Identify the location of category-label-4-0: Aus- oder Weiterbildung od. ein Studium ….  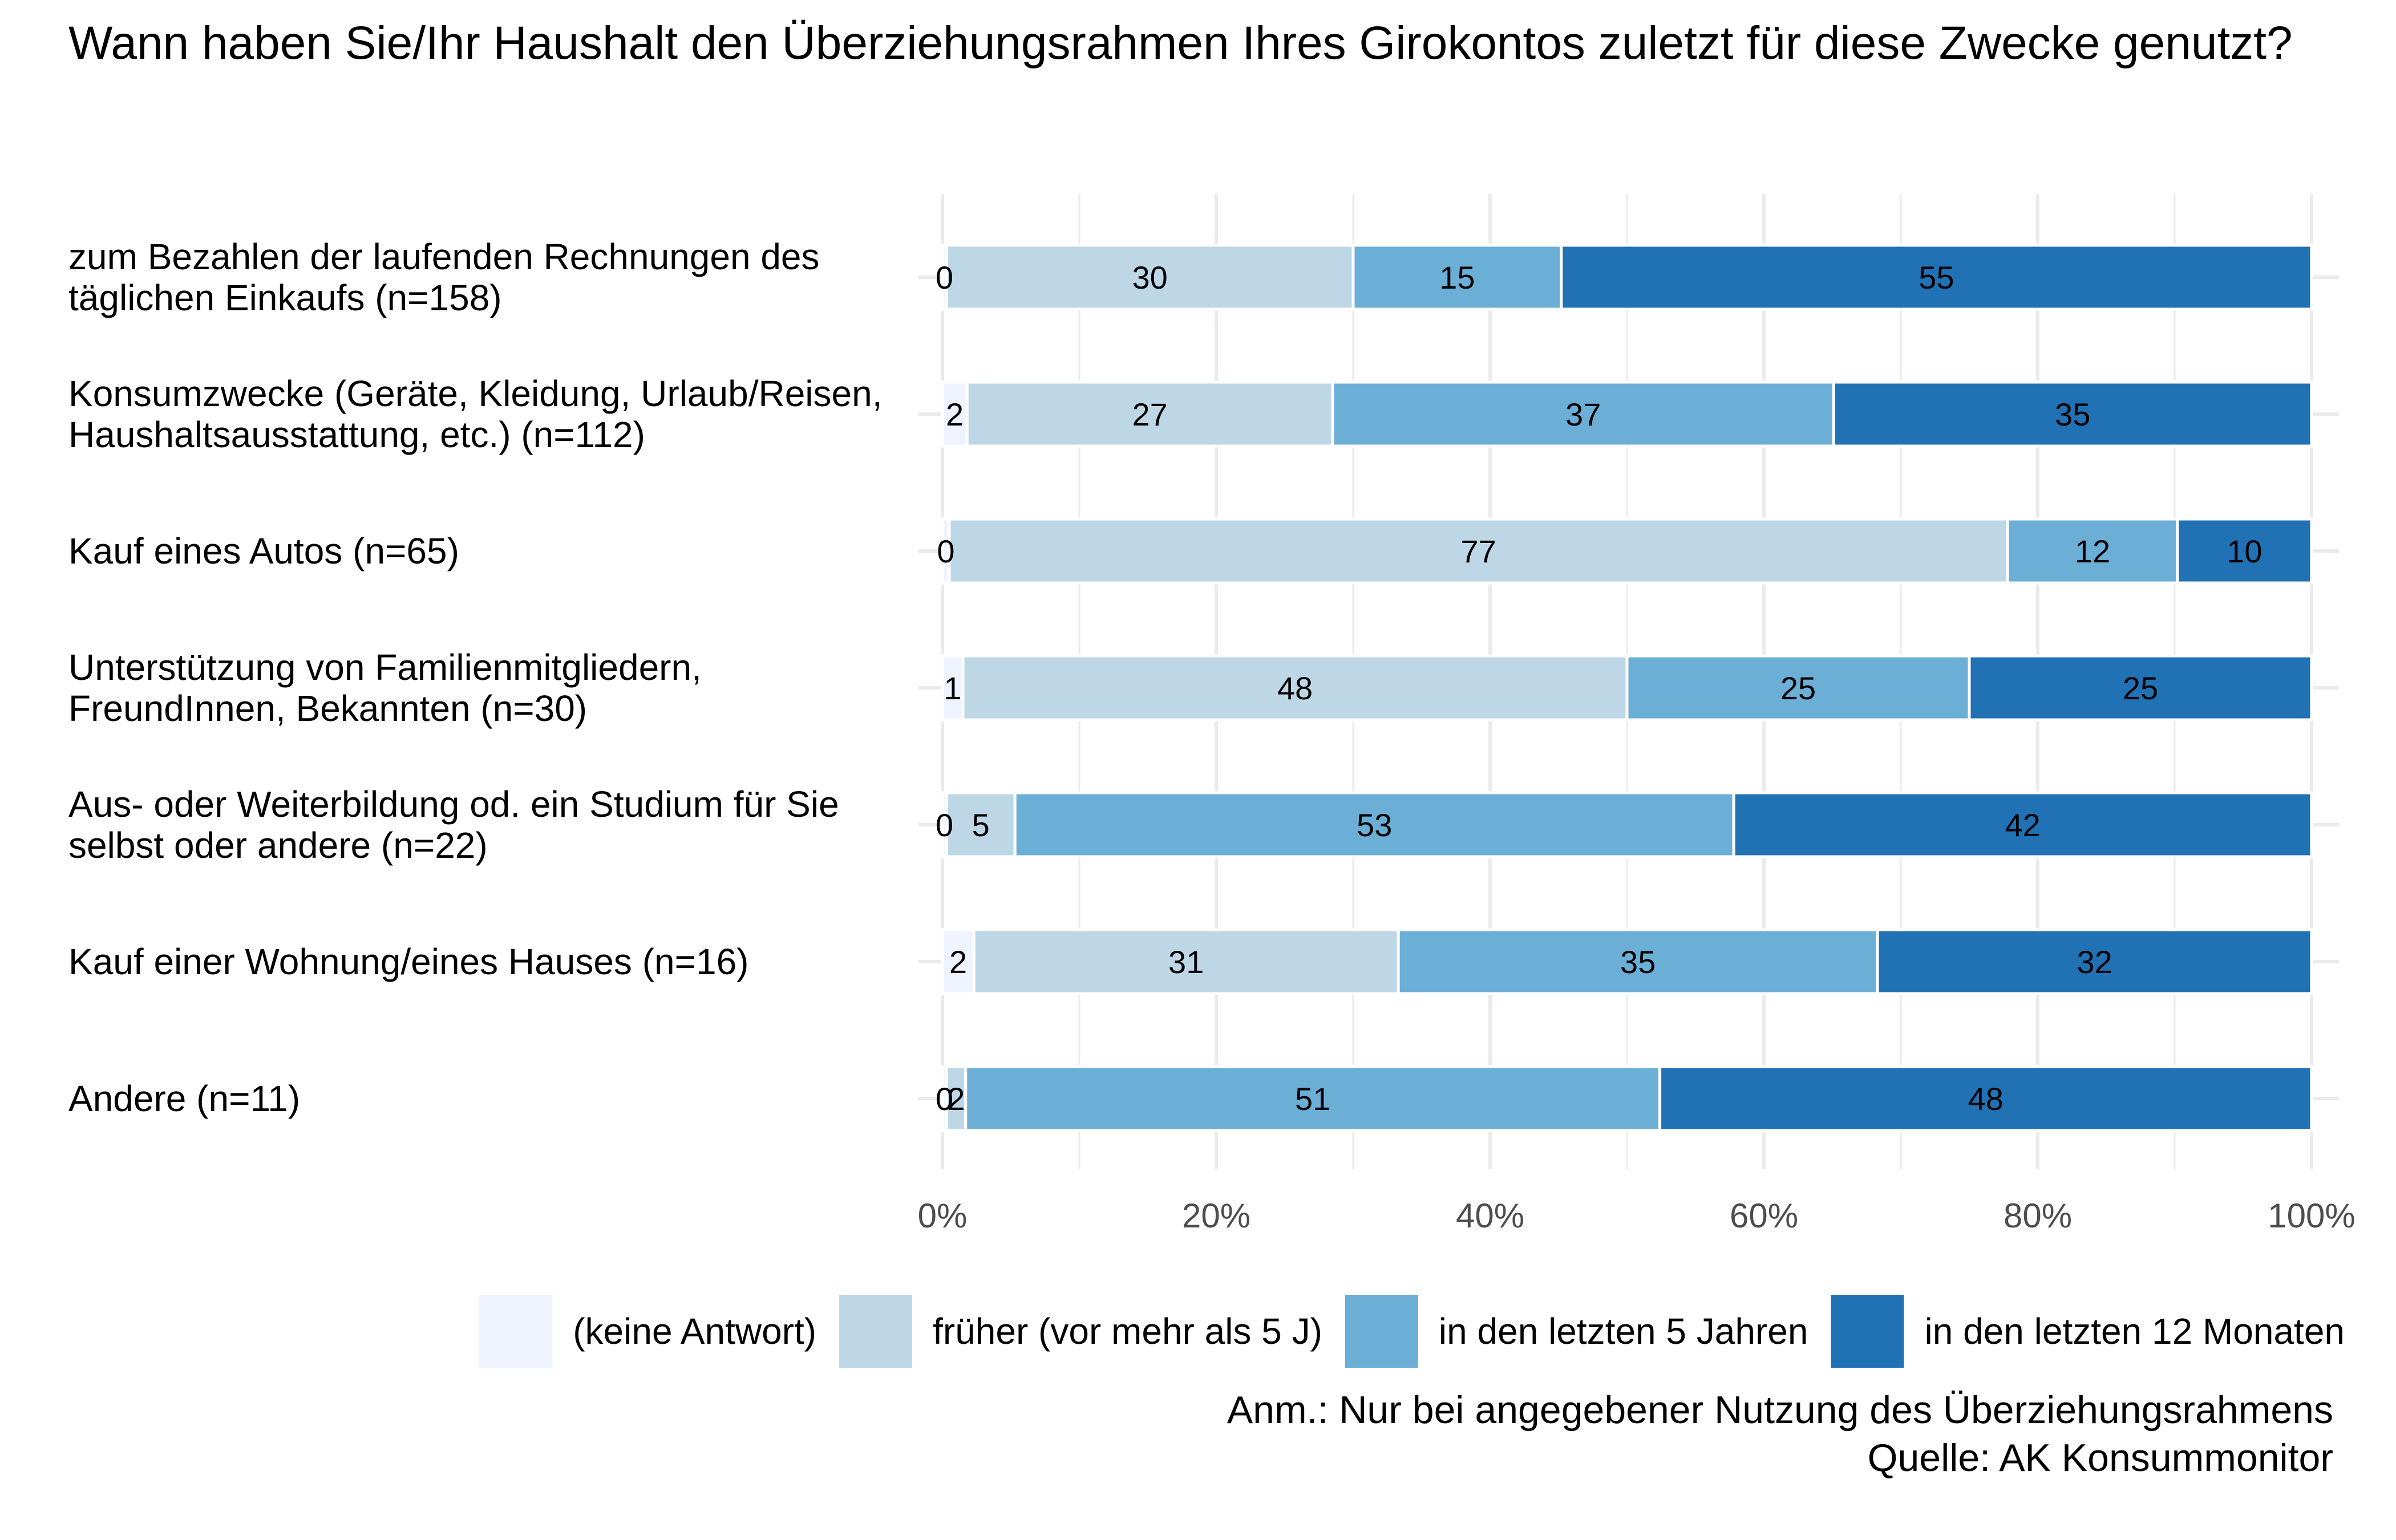
(453, 805).